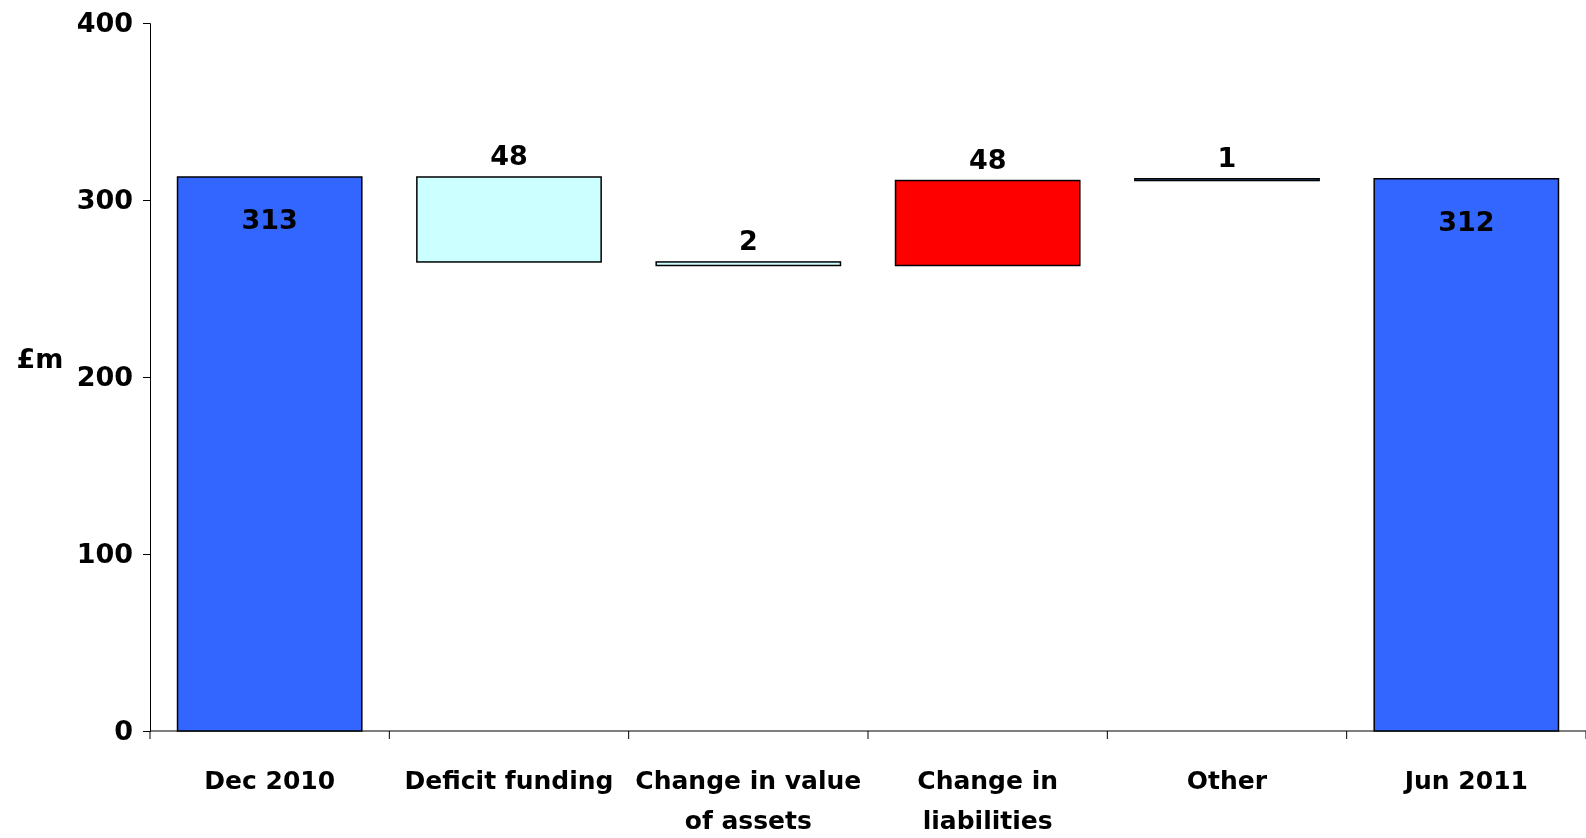 The height and width of the screenshot is (838, 1586). Describe the element at coordinates (748, 240) in the screenshot. I see `data-label: 2` at that location.